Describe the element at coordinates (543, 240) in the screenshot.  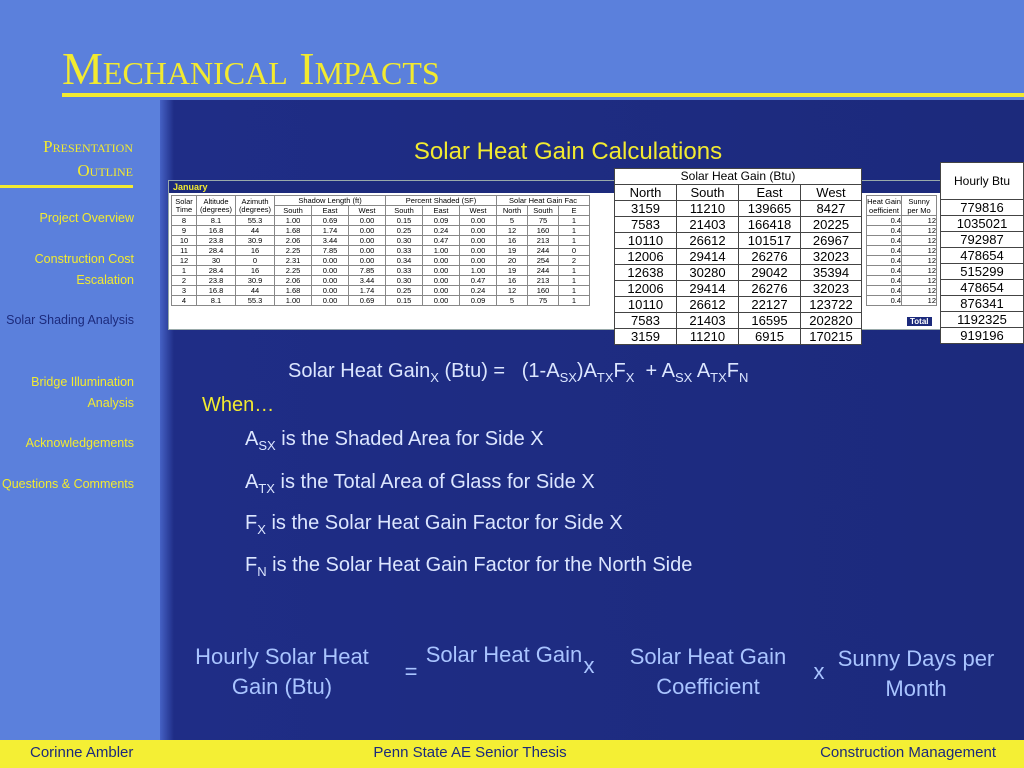
I see `cell: 213` at that location.